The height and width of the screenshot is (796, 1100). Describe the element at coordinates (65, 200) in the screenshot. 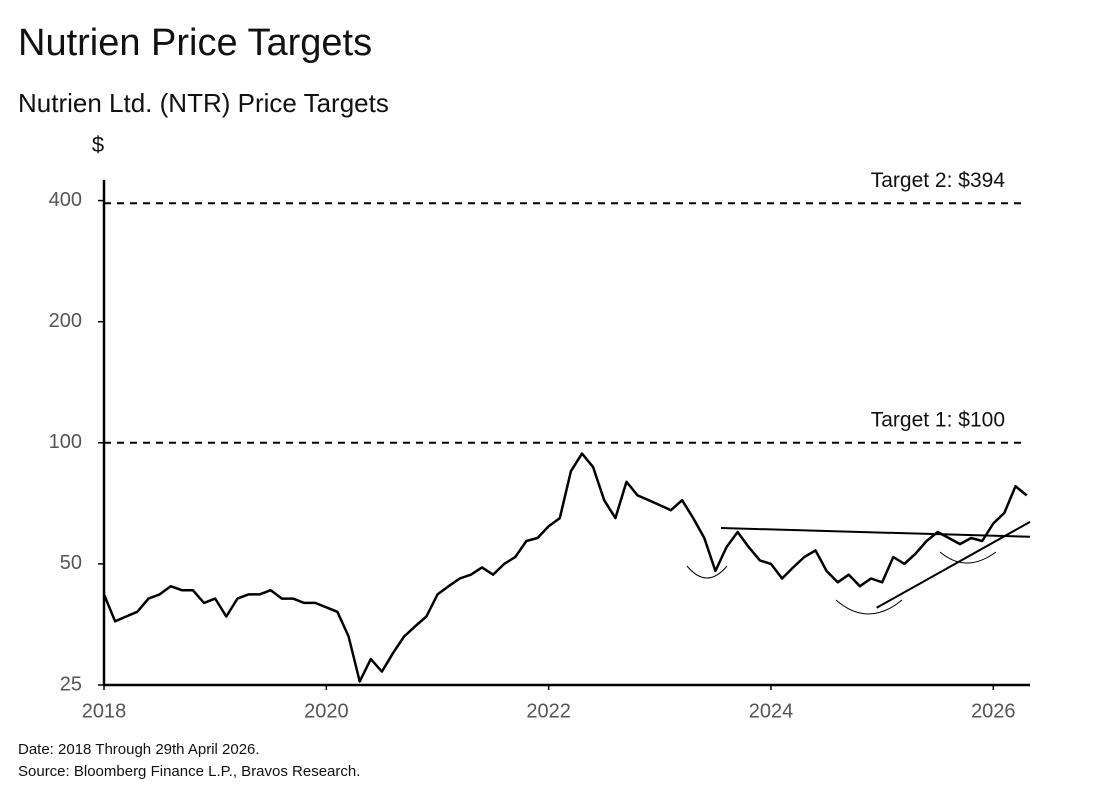

I see `y-tick-label: 400` at that location.